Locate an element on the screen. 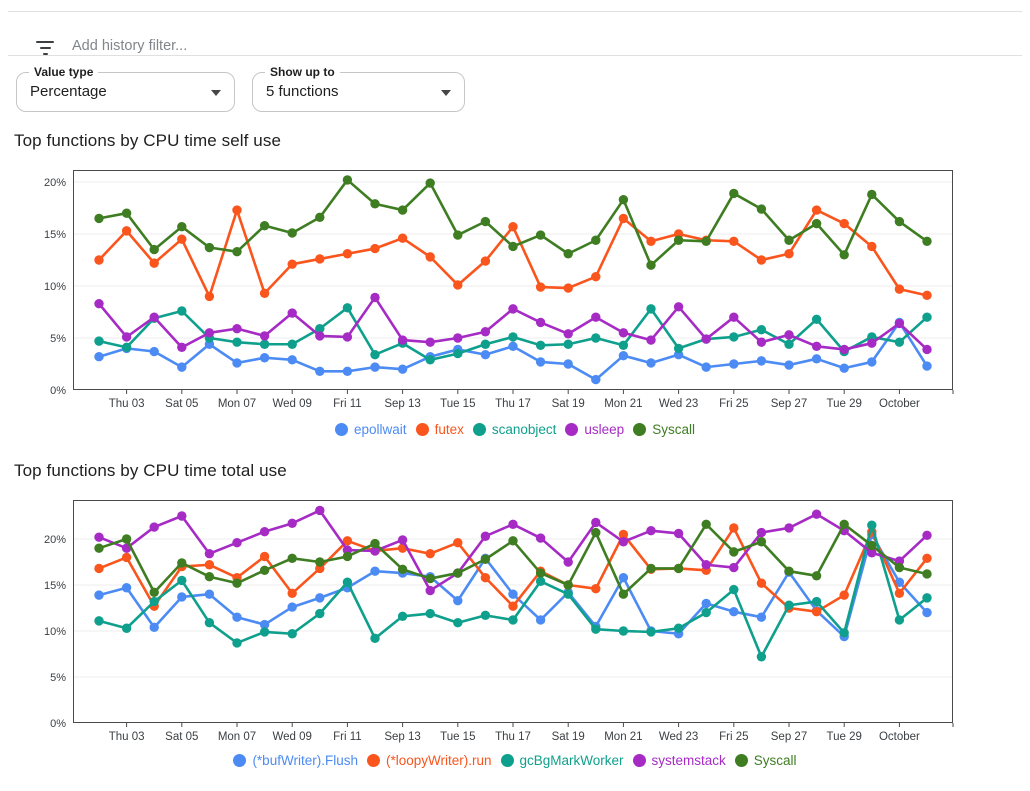 Image resolution: width=1030 pixels, height=791 pixels. value-type-select: Value type Percentage is located at coordinates (125, 88).